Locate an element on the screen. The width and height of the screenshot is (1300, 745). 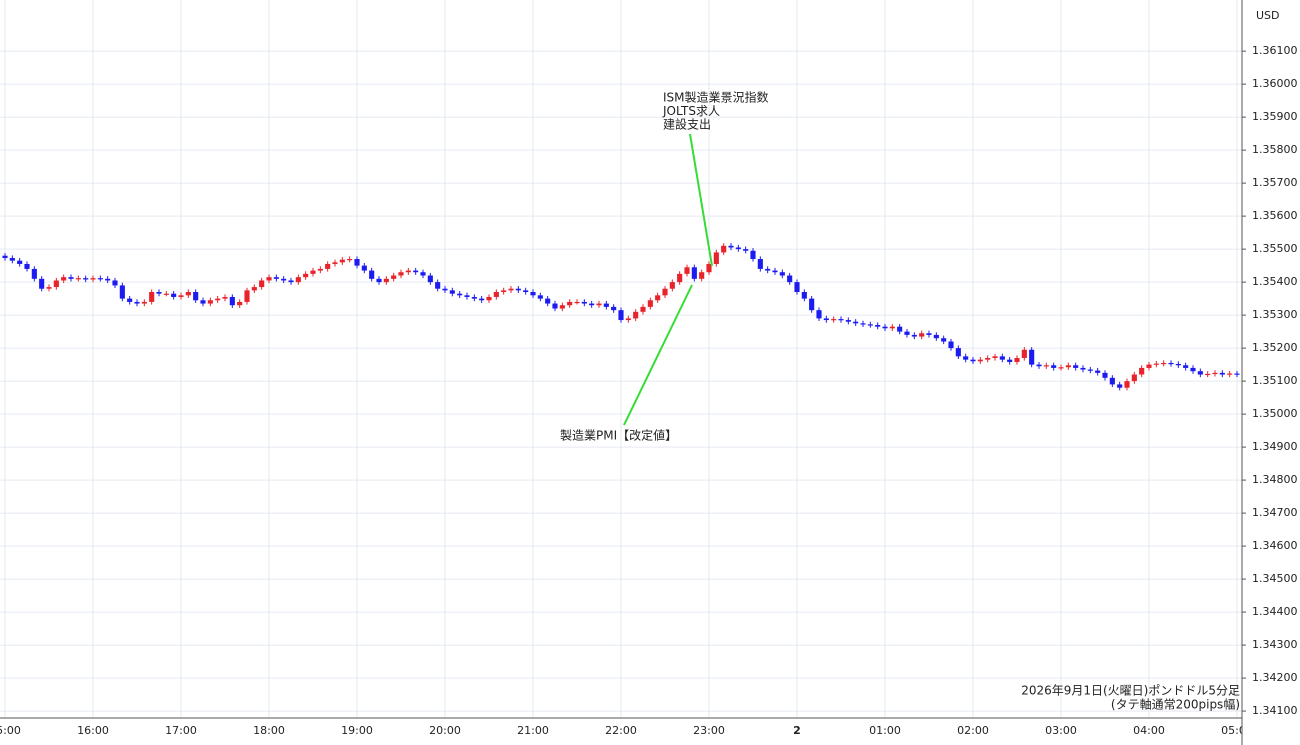
y-tick-label: 1.35200 is located at coordinates (1275, 347).